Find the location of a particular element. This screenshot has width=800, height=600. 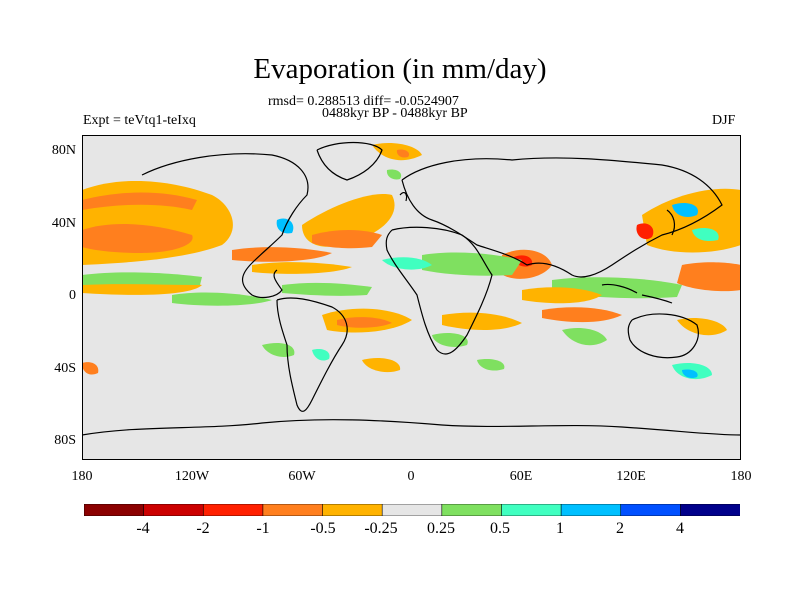

colorbar-label: 2 is located at coordinates (620, 528).